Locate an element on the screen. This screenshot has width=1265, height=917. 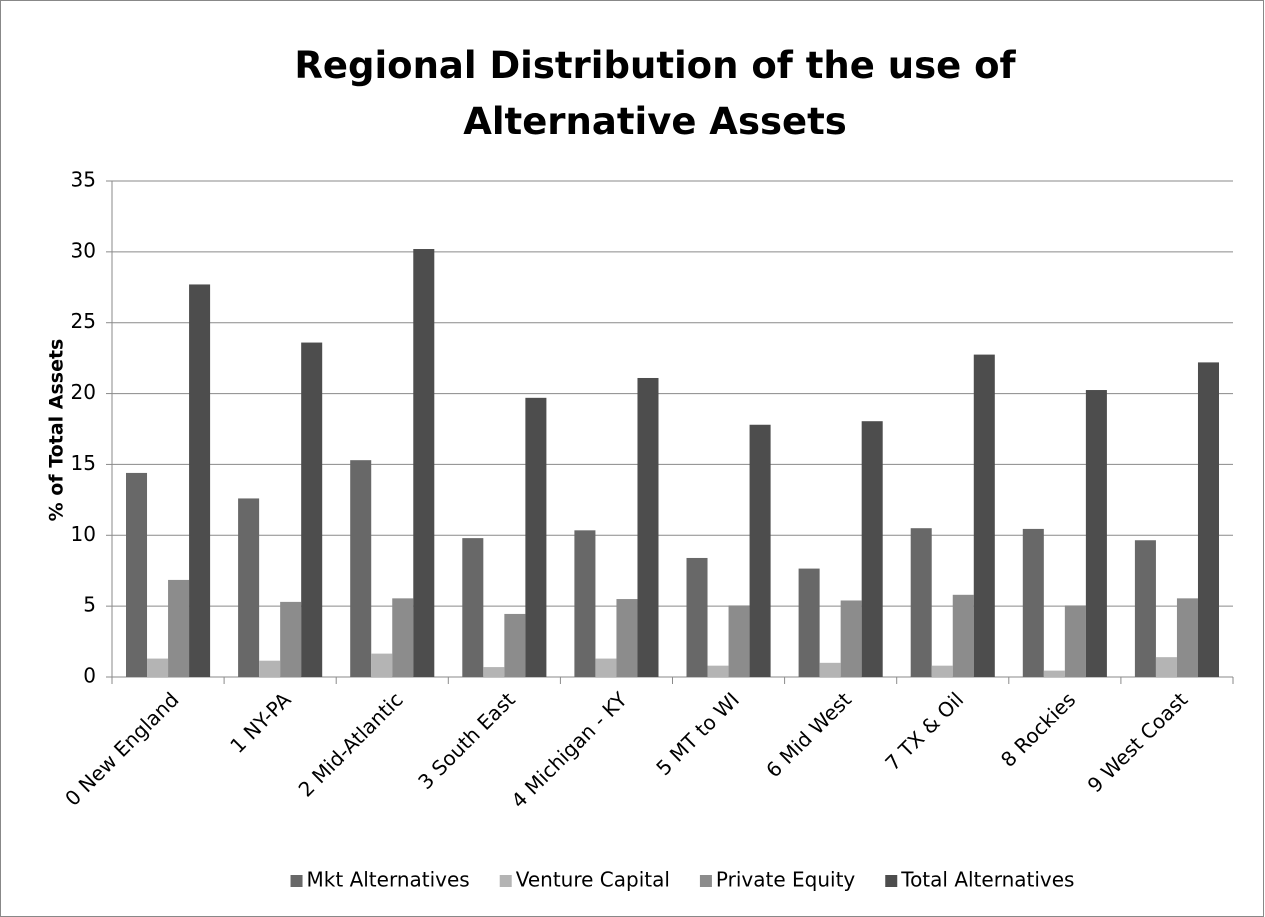
y-tick-label: 25 is located at coordinates (83, 321).